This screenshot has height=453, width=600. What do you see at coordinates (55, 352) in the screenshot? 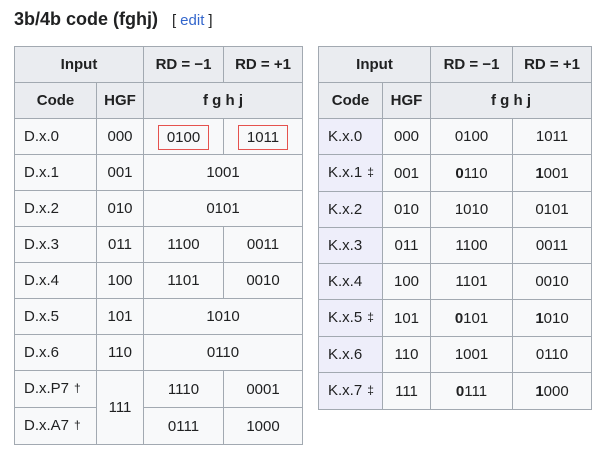
I see `code-cell: D.x.6` at bounding box center [55, 352].